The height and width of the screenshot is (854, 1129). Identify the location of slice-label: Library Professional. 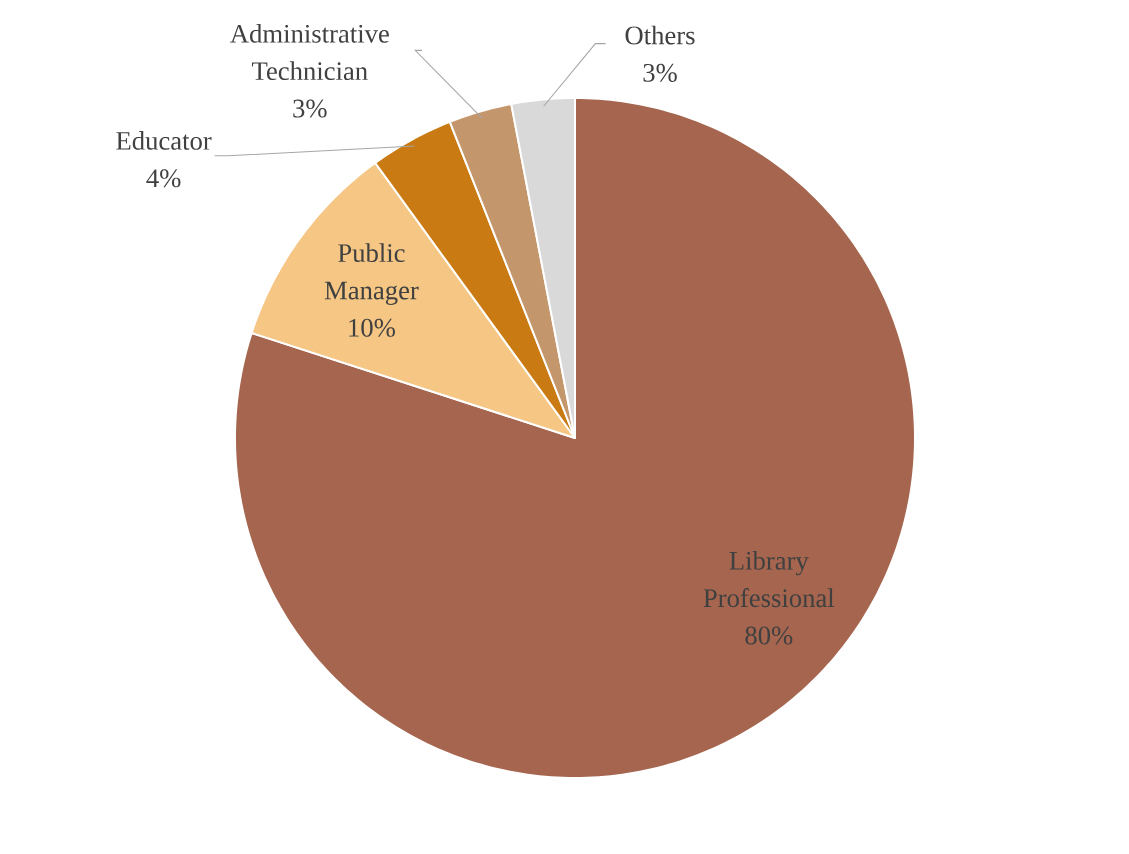
(769, 579).